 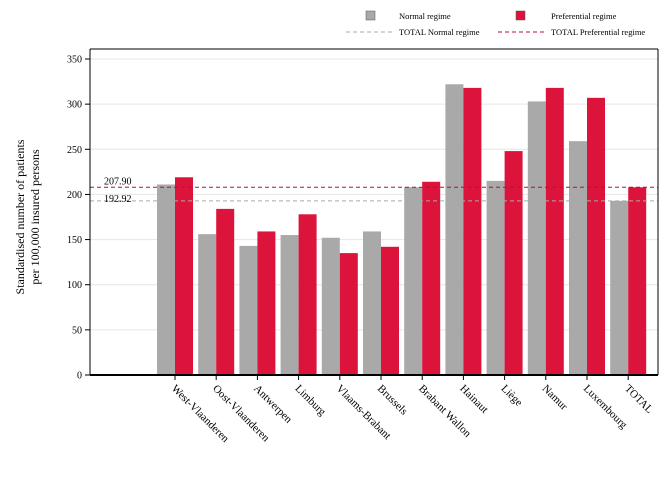 I want to click on y-axis-title-line-1: Standardised number of patients, so click(x=20, y=216).